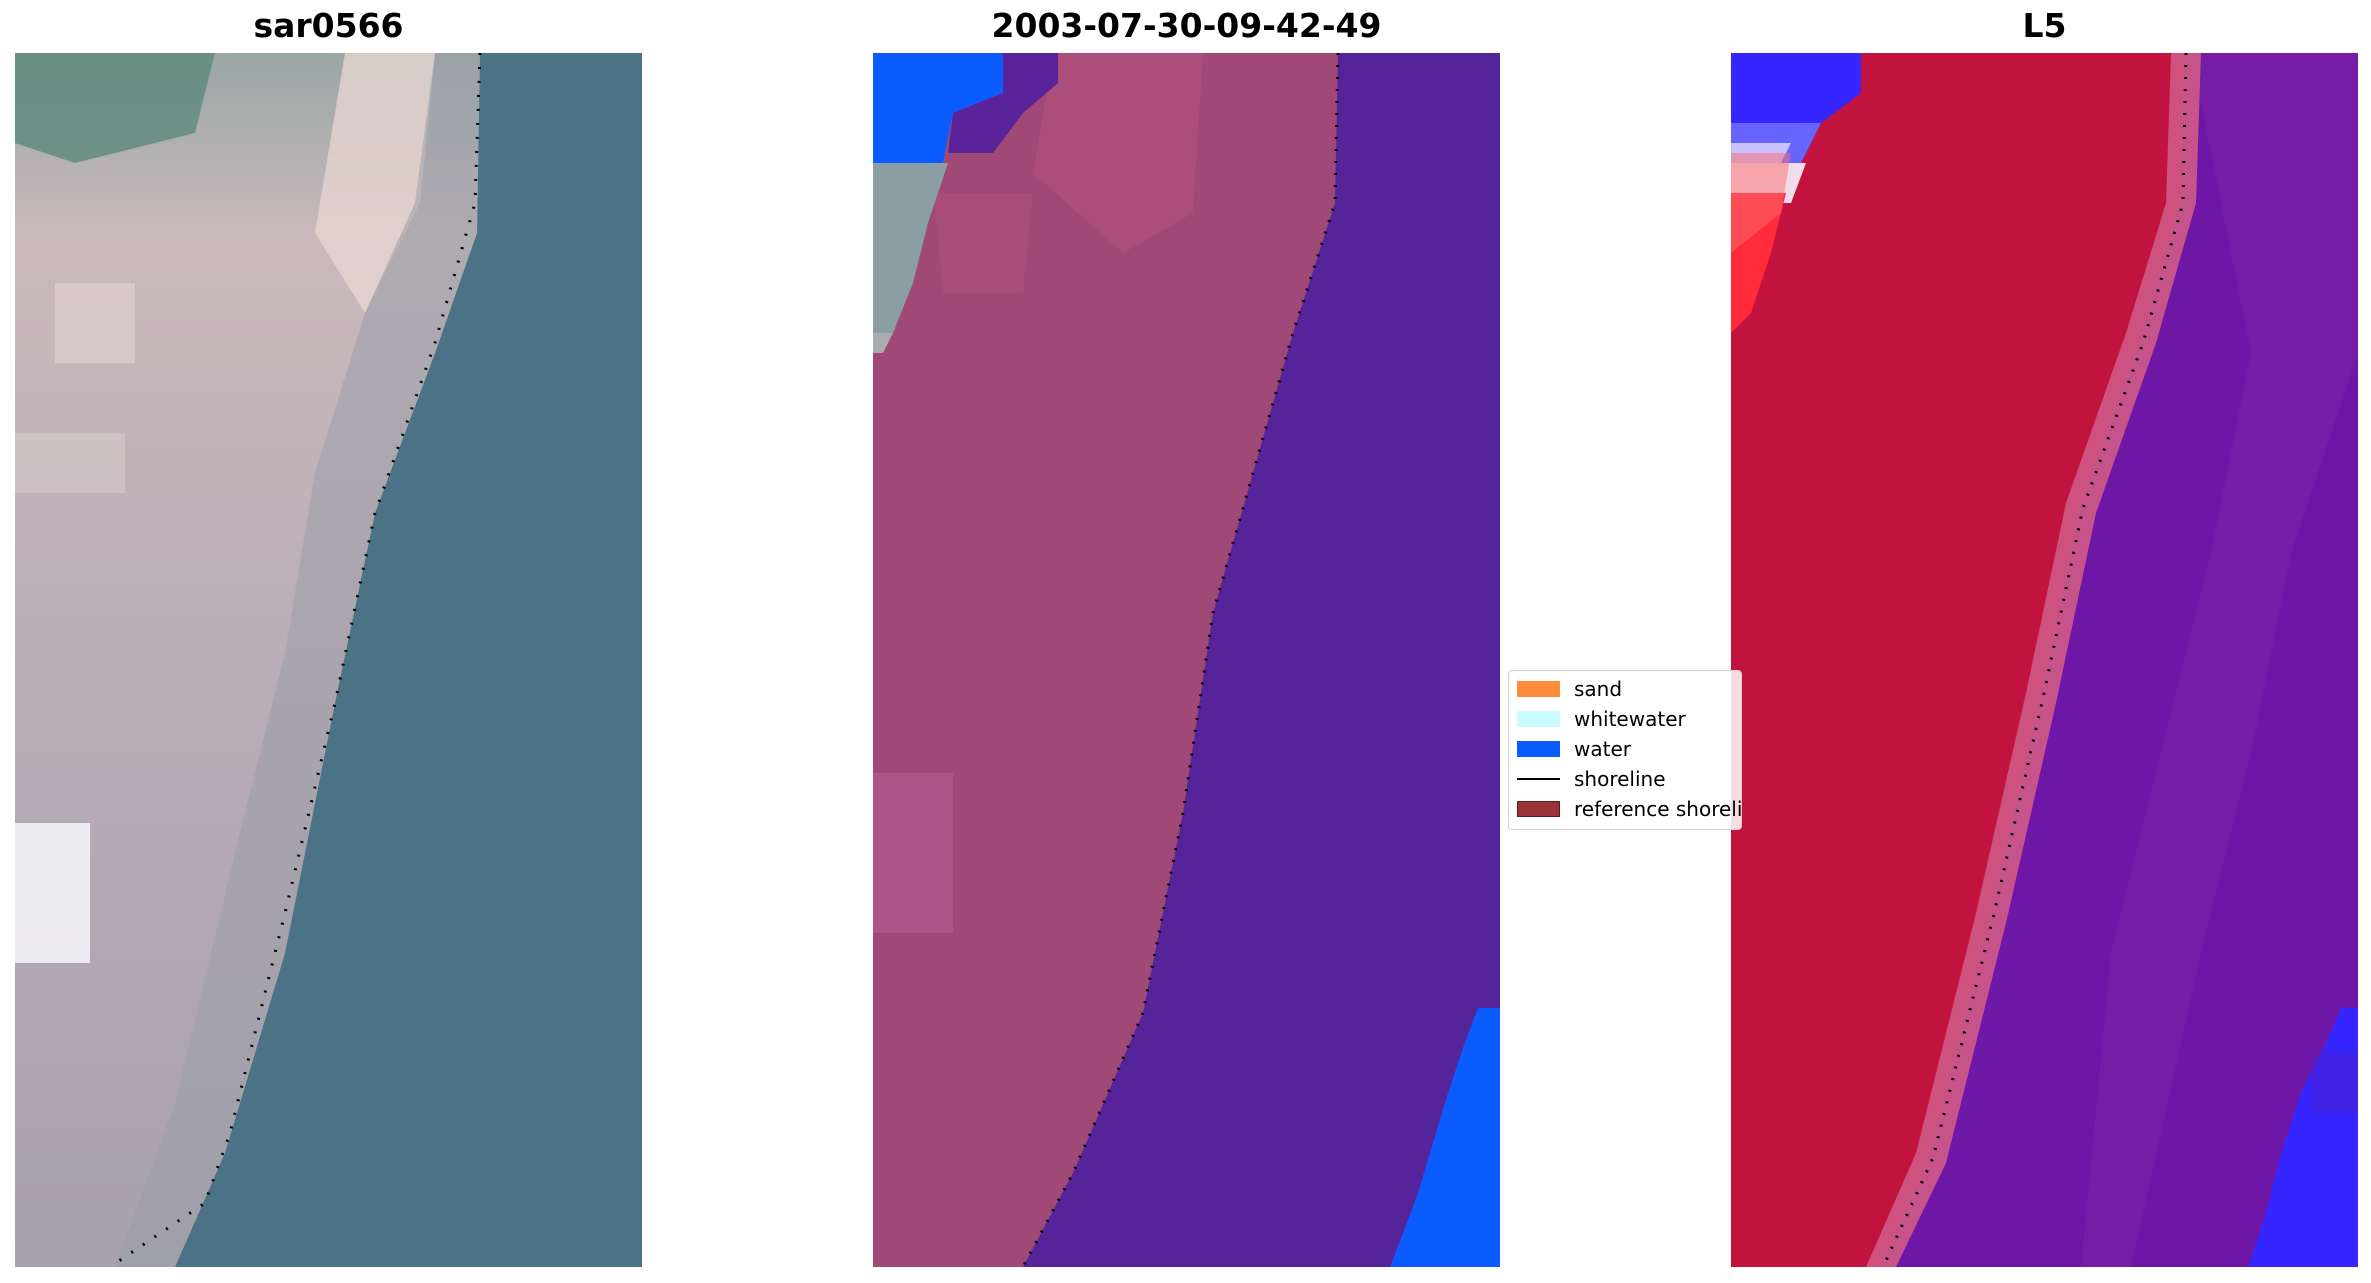 This screenshot has height=1283, width=2371. Describe the element at coordinates (1186, 25) in the screenshot. I see `panel-title-classification: 2003-07-30-09-42-49` at that location.